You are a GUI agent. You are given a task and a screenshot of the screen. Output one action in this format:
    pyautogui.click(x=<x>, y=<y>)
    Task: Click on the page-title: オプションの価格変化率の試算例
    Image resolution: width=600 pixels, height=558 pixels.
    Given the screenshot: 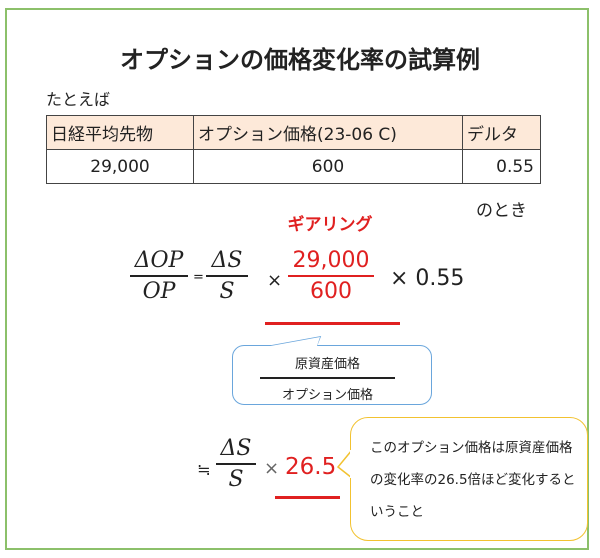 What is the action you would take?
    pyautogui.click(x=300, y=60)
    